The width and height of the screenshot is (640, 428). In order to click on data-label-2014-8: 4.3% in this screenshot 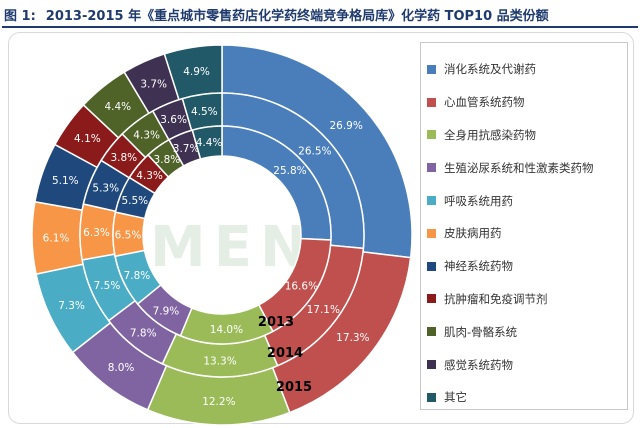, I will do `click(146, 136)`.